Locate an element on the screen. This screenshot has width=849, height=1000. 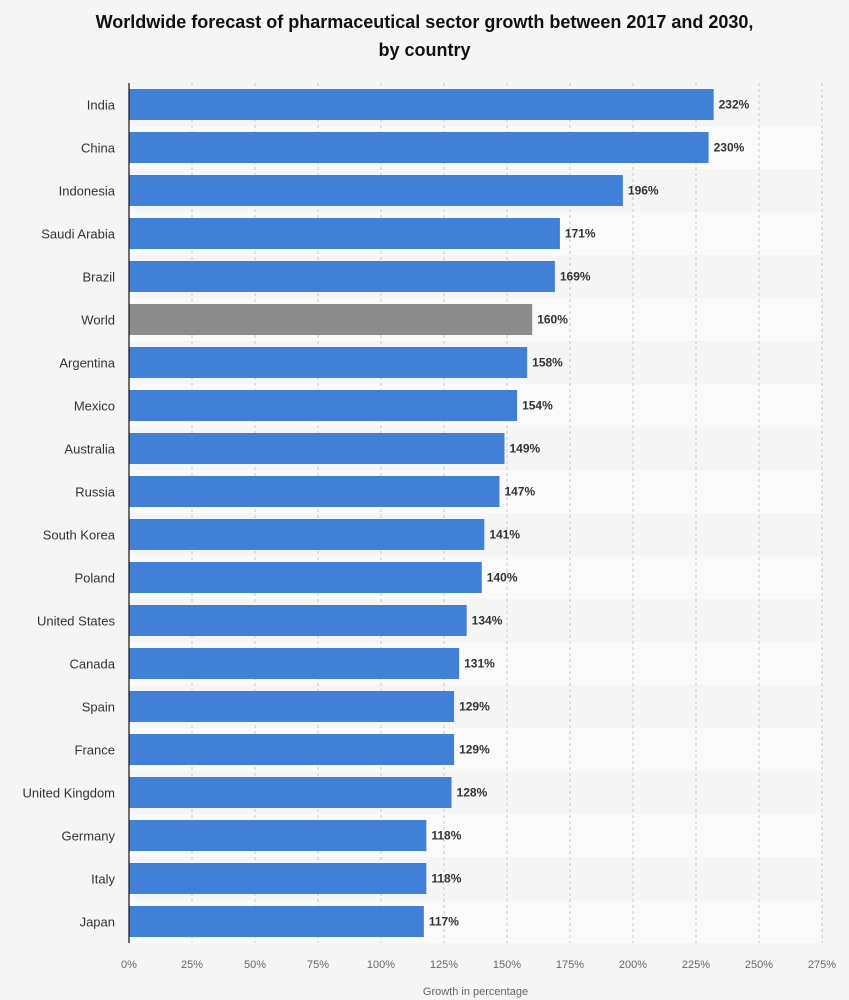
category-label: France is located at coordinates (95, 750).